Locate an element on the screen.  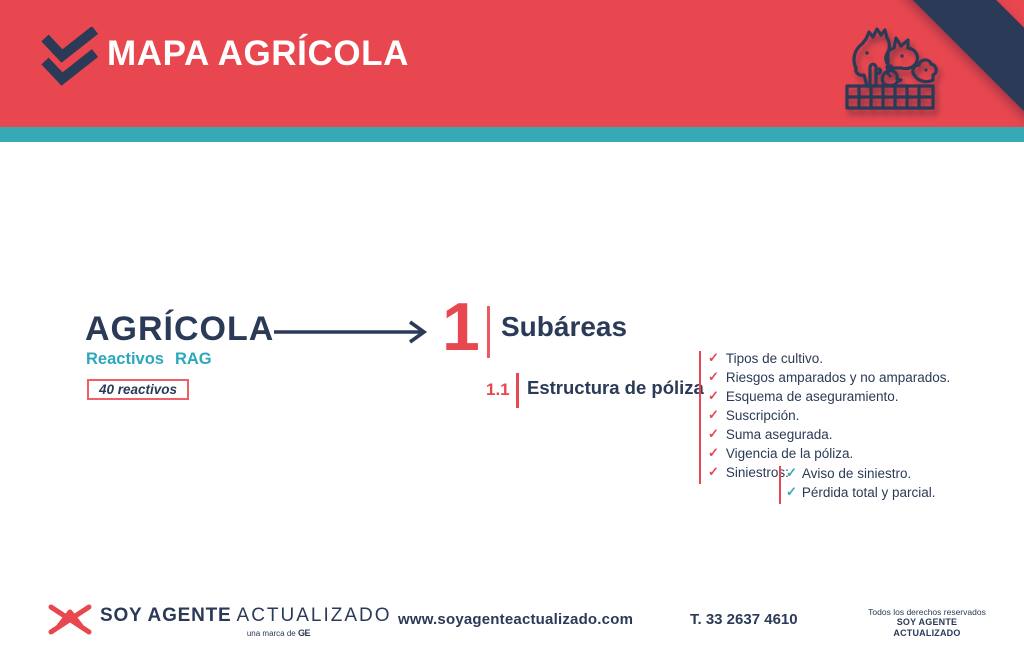
section-number: 1 is located at coordinates (461, 327).